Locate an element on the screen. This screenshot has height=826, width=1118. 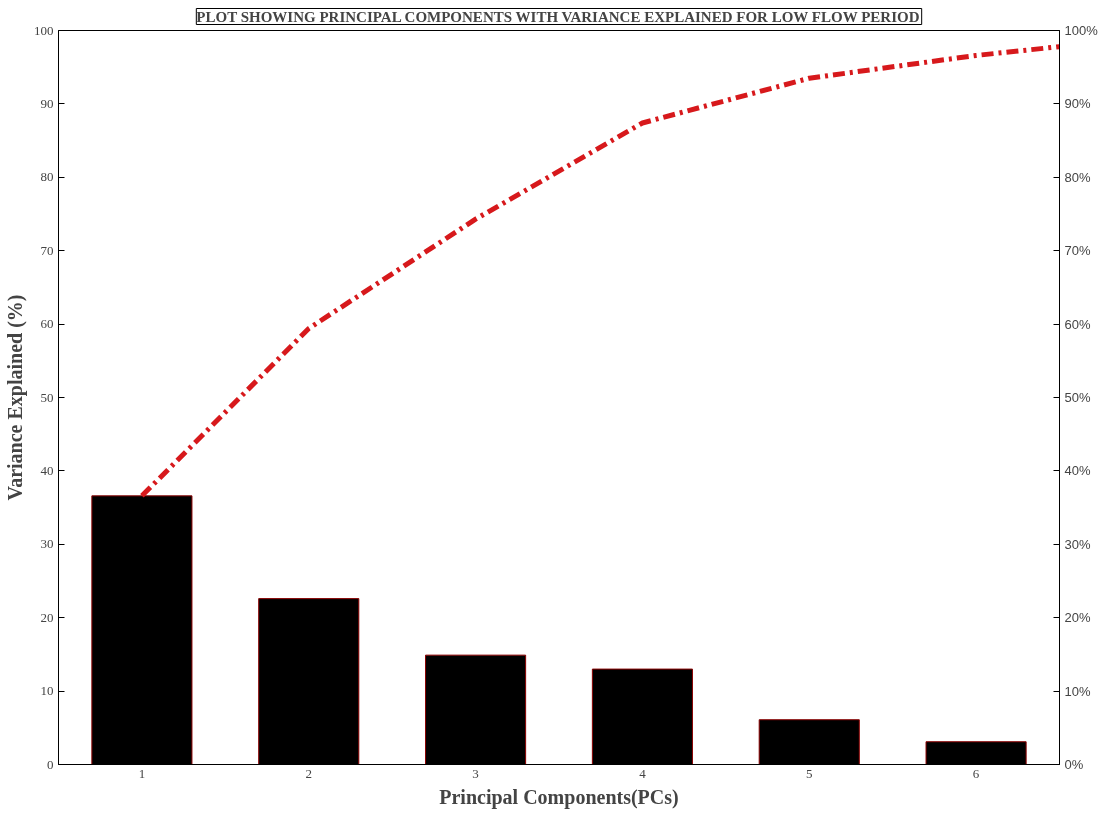
y2-tick-label: 60% is located at coordinates (1077, 324).